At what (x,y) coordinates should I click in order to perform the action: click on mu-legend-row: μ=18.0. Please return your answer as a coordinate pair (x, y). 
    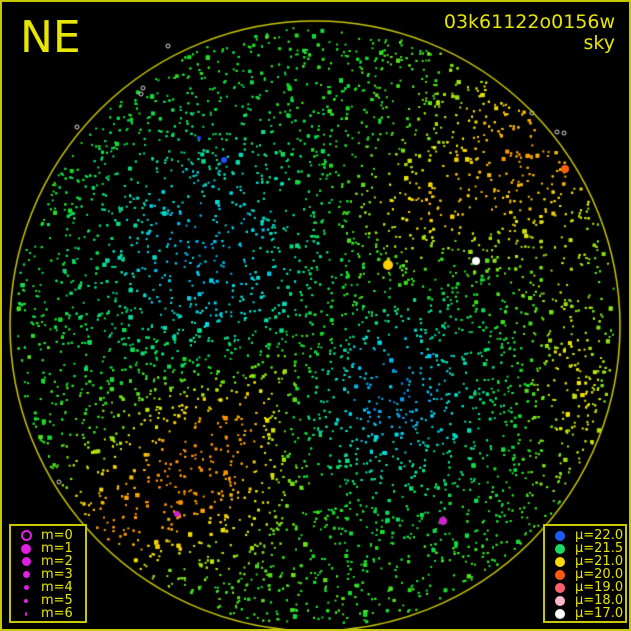
    Looking at the image, I should click on (587, 600).